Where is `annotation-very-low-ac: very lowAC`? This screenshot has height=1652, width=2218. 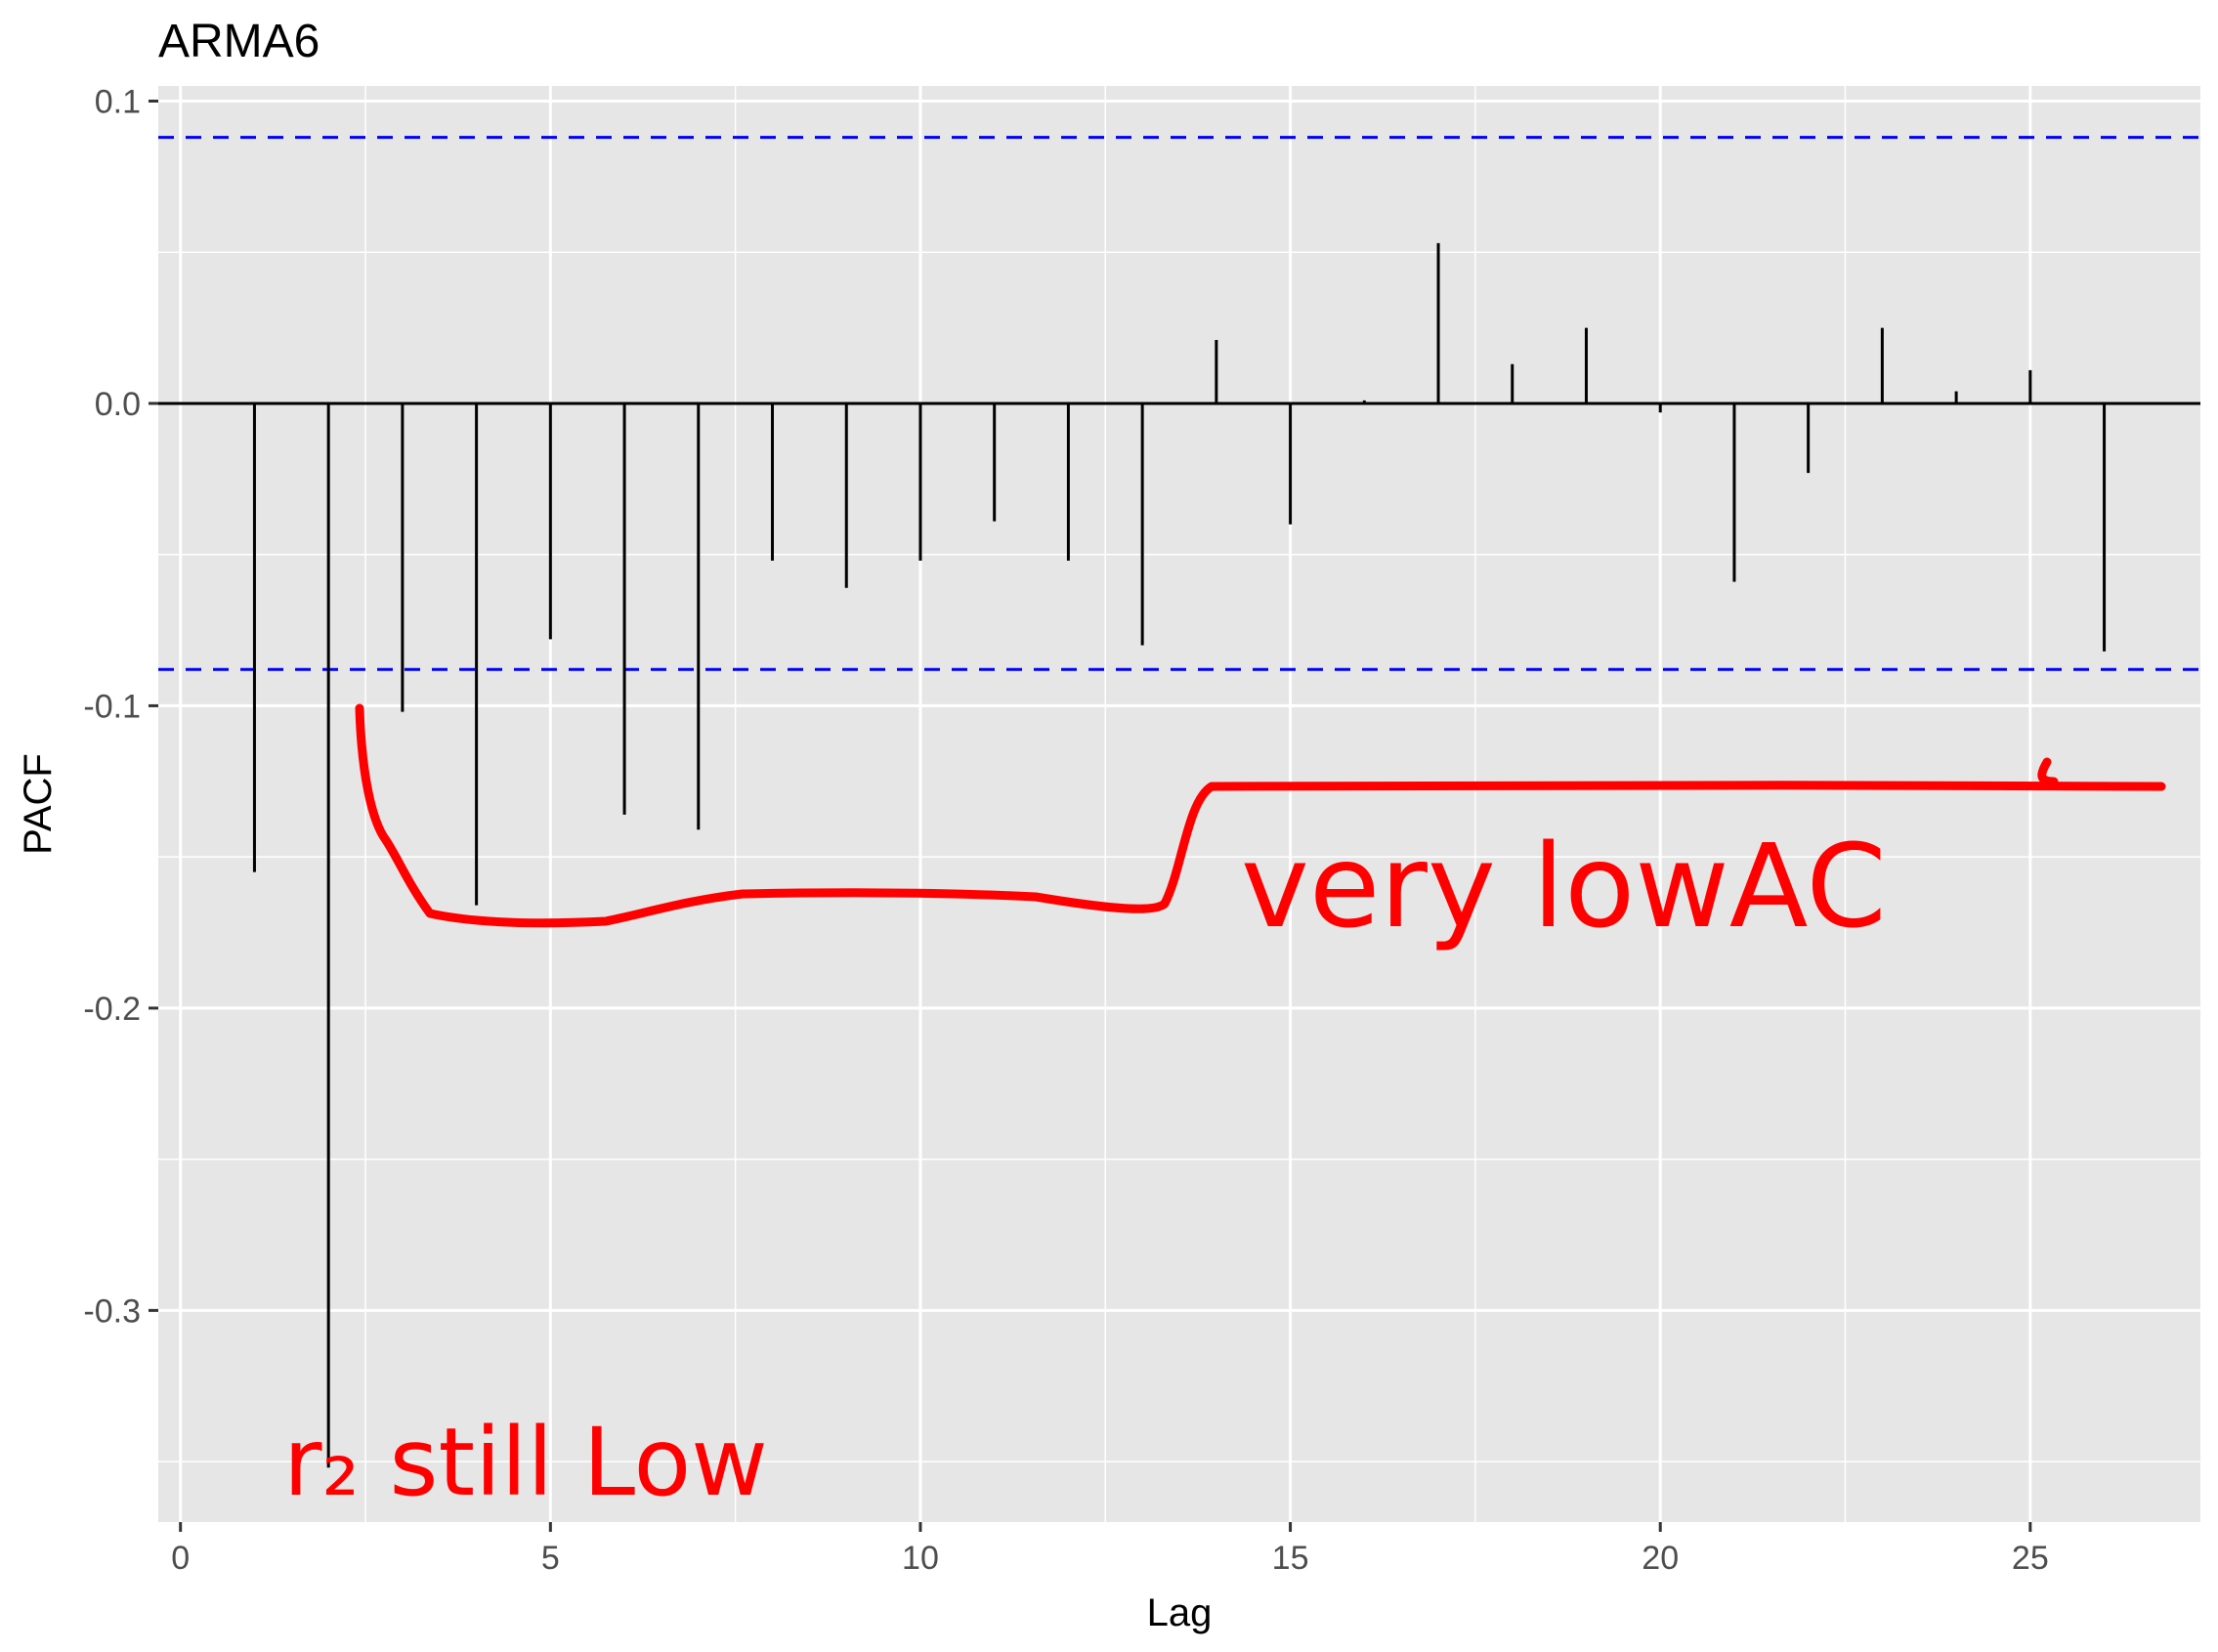
annotation-very-low-ac: very lowAC is located at coordinates (1564, 886).